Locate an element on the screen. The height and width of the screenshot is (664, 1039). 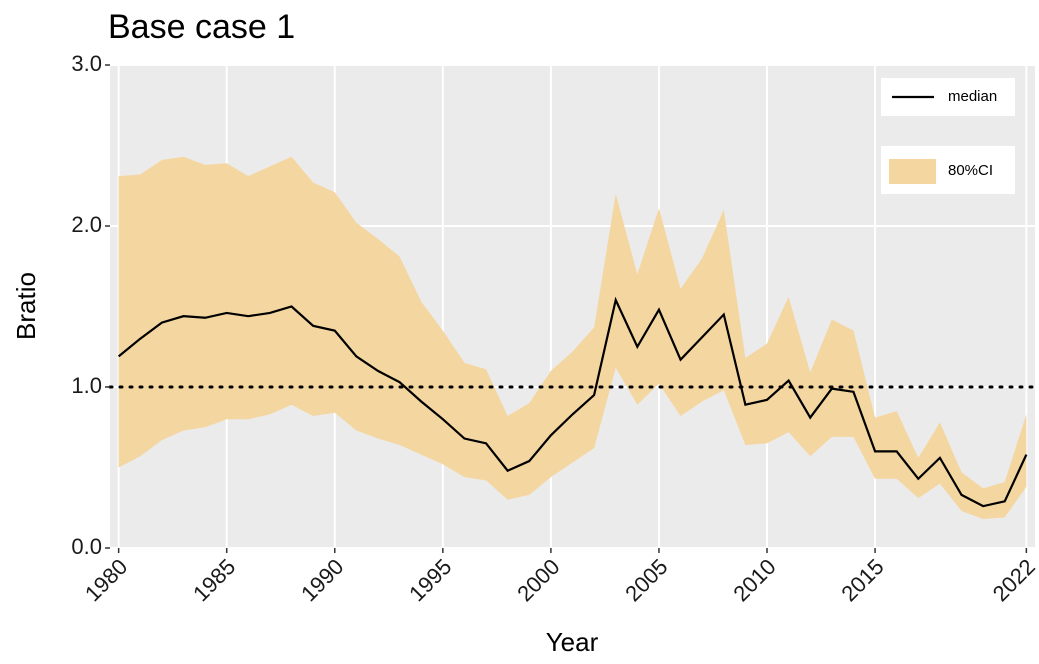
y-tick-label: 1.0 is located at coordinates (86, 385).